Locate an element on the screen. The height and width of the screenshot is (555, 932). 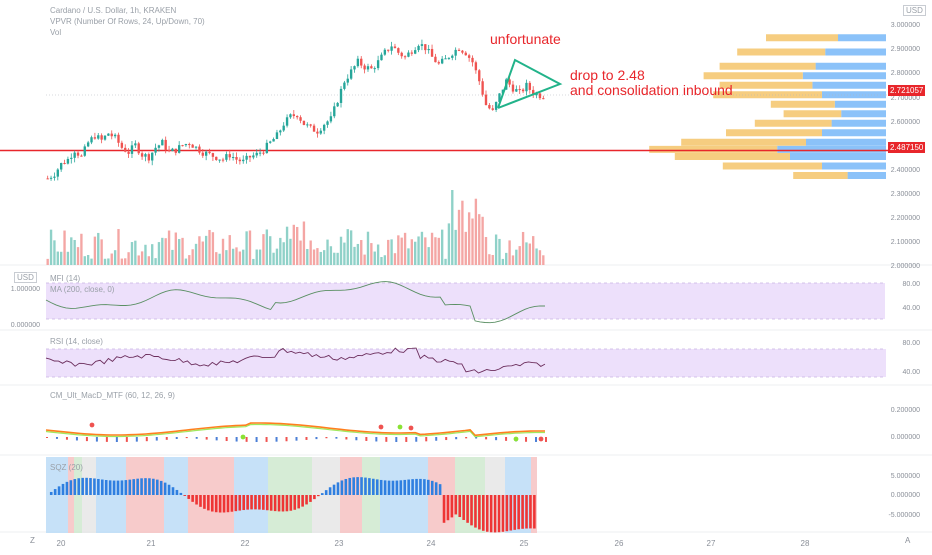
mfi-band is located at coordinates (465, 301).